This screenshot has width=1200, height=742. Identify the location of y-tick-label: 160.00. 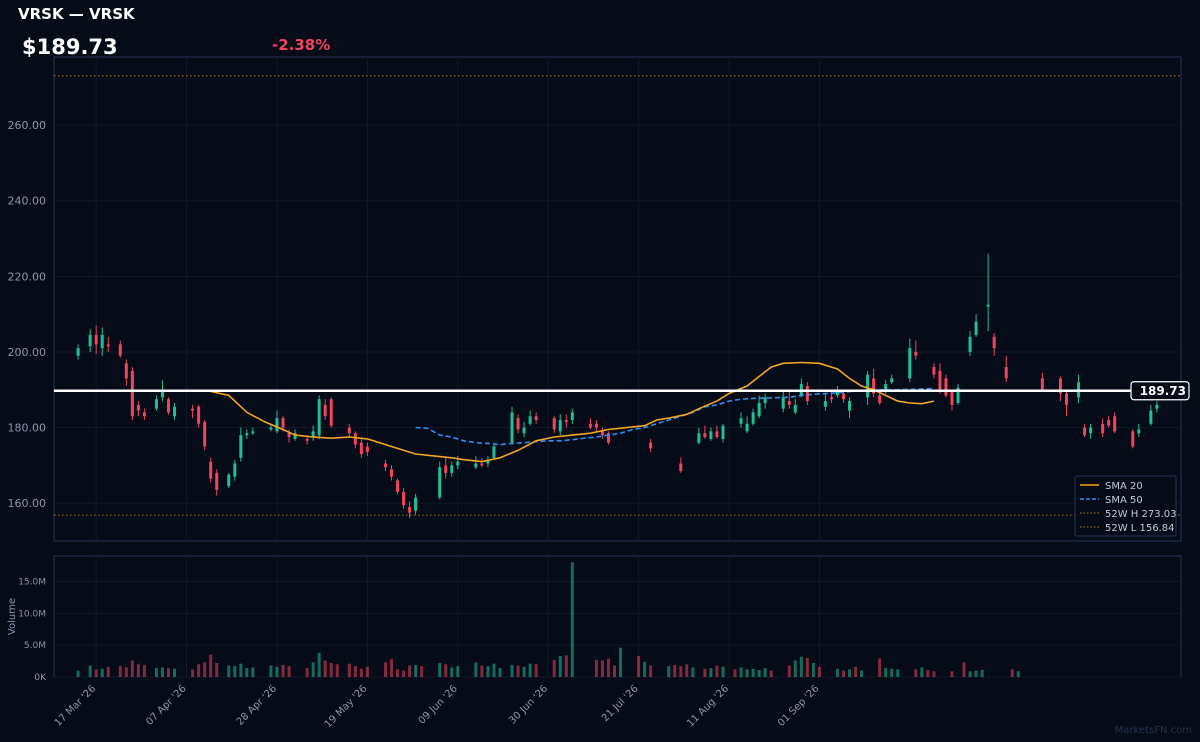
(27, 503).